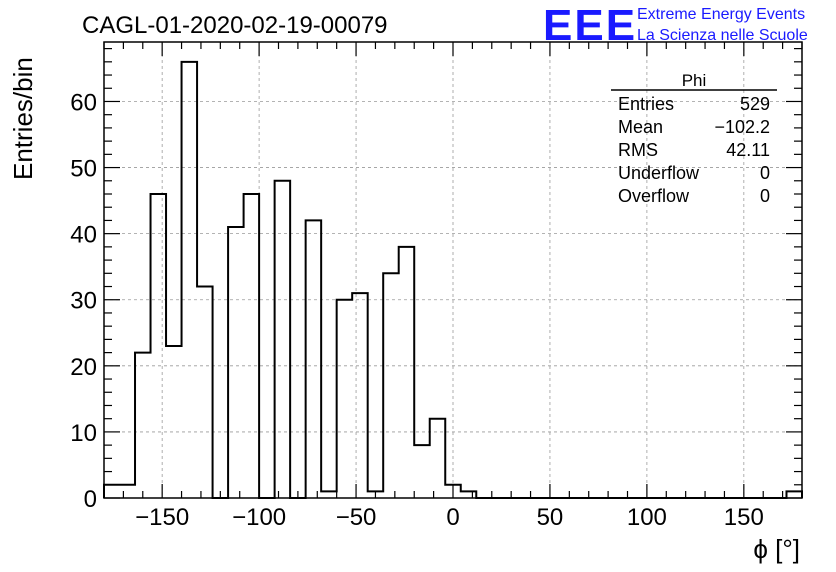 The image size is (836, 572). What do you see at coordinates (23, 118) in the screenshot?
I see `y-axis-label: Entries/bin` at bounding box center [23, 118].